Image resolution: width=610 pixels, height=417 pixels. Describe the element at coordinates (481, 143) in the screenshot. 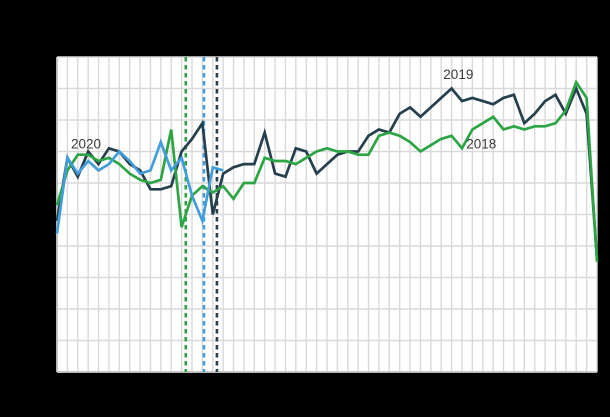

I see `series-label-2018: 2018` at that location.